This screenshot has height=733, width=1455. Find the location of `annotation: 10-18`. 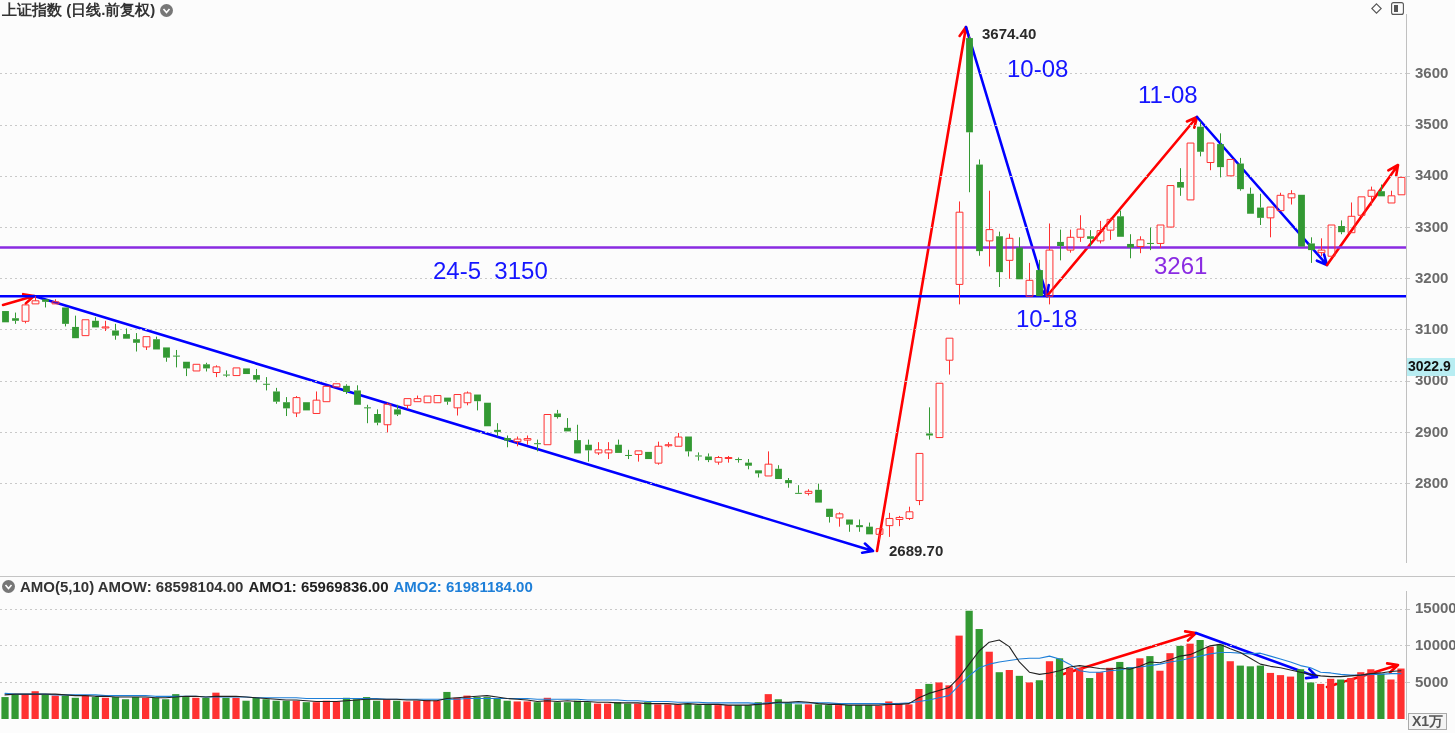

annotation: 10-18 is located at coordinates (1047, 319).